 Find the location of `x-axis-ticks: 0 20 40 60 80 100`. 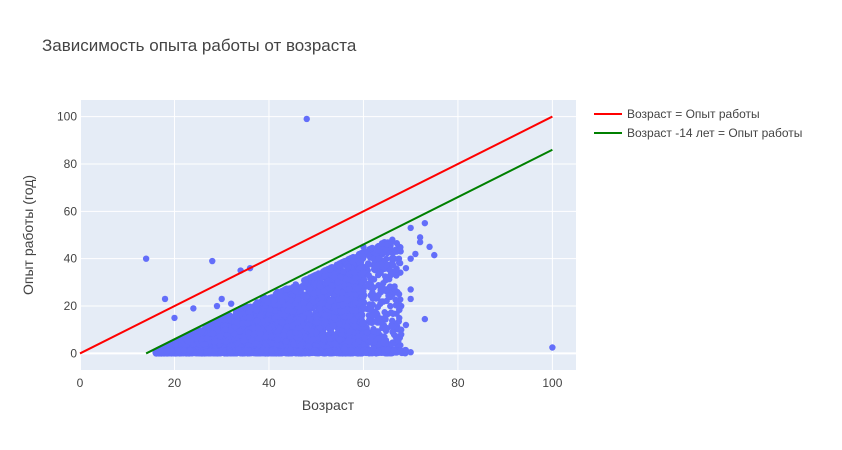

x-axis-ticks: 0 20 40 60 80 100 is located at coordinates (320, 383).